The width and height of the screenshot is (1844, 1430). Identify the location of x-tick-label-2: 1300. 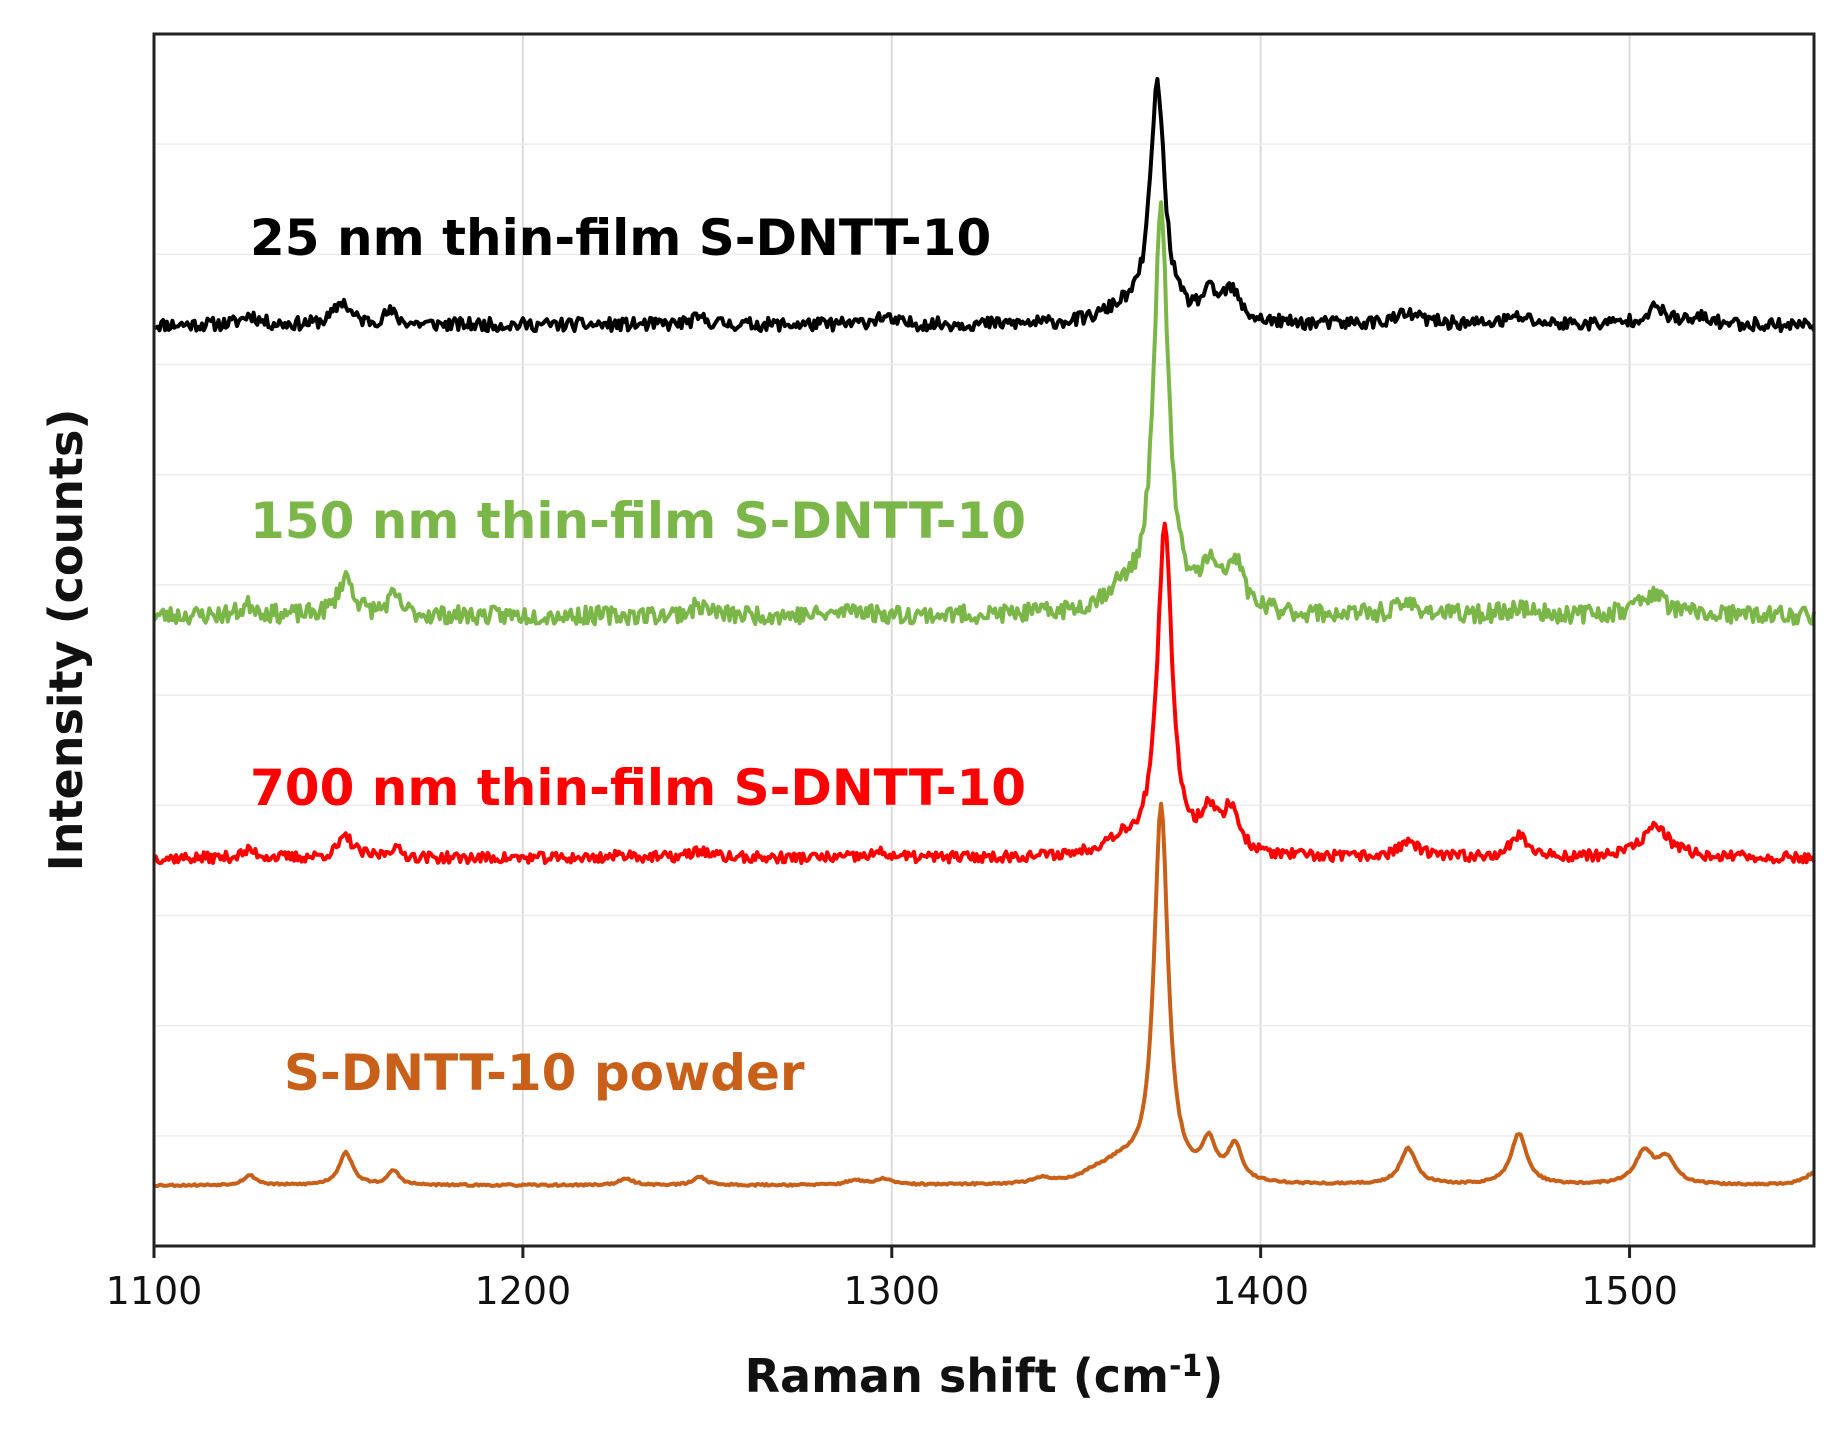
(891, 1291).